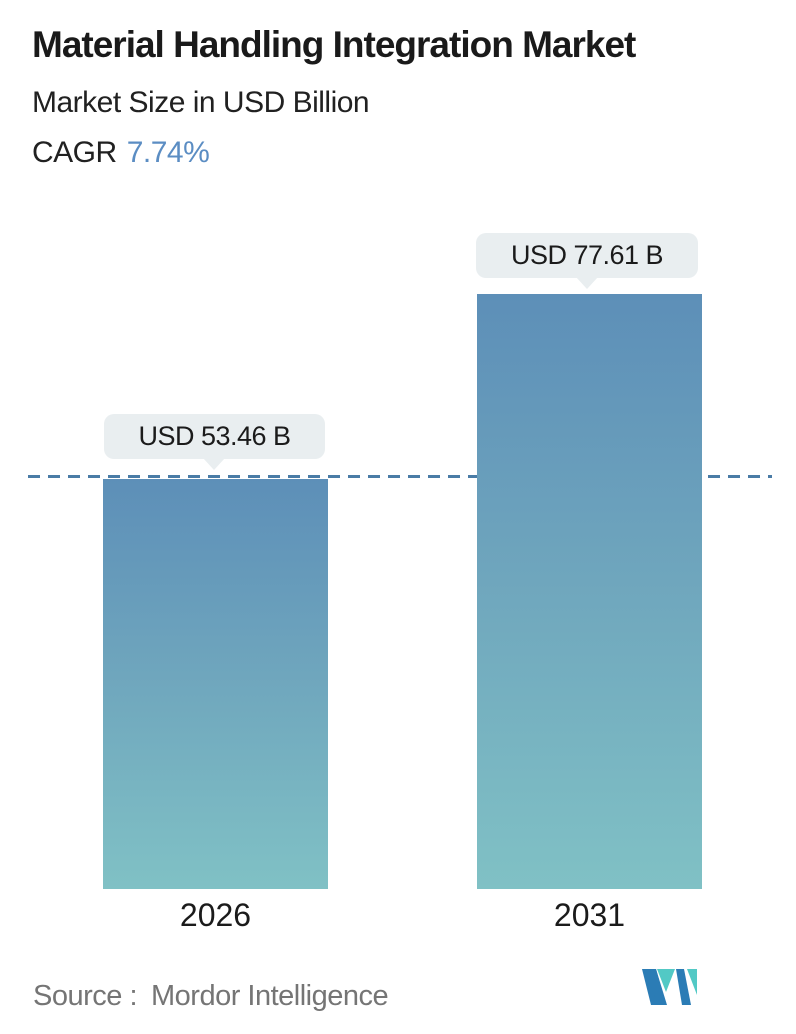 The image size is (796, 1034). Describe the element at coordinates (400, 476) in the screenshot. I see `dashed-reference-line` at that location.